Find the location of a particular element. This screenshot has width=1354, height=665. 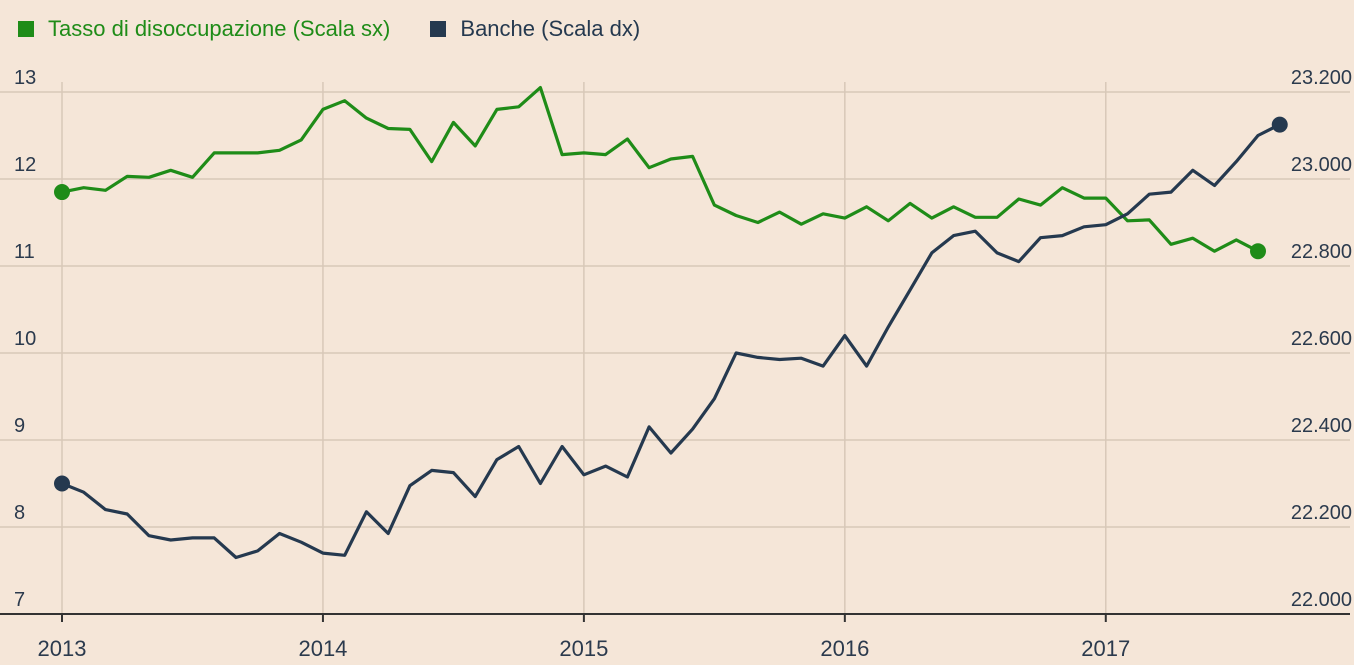

y-right-tick-label: 22.400 is located at coordinates (1321, 426).